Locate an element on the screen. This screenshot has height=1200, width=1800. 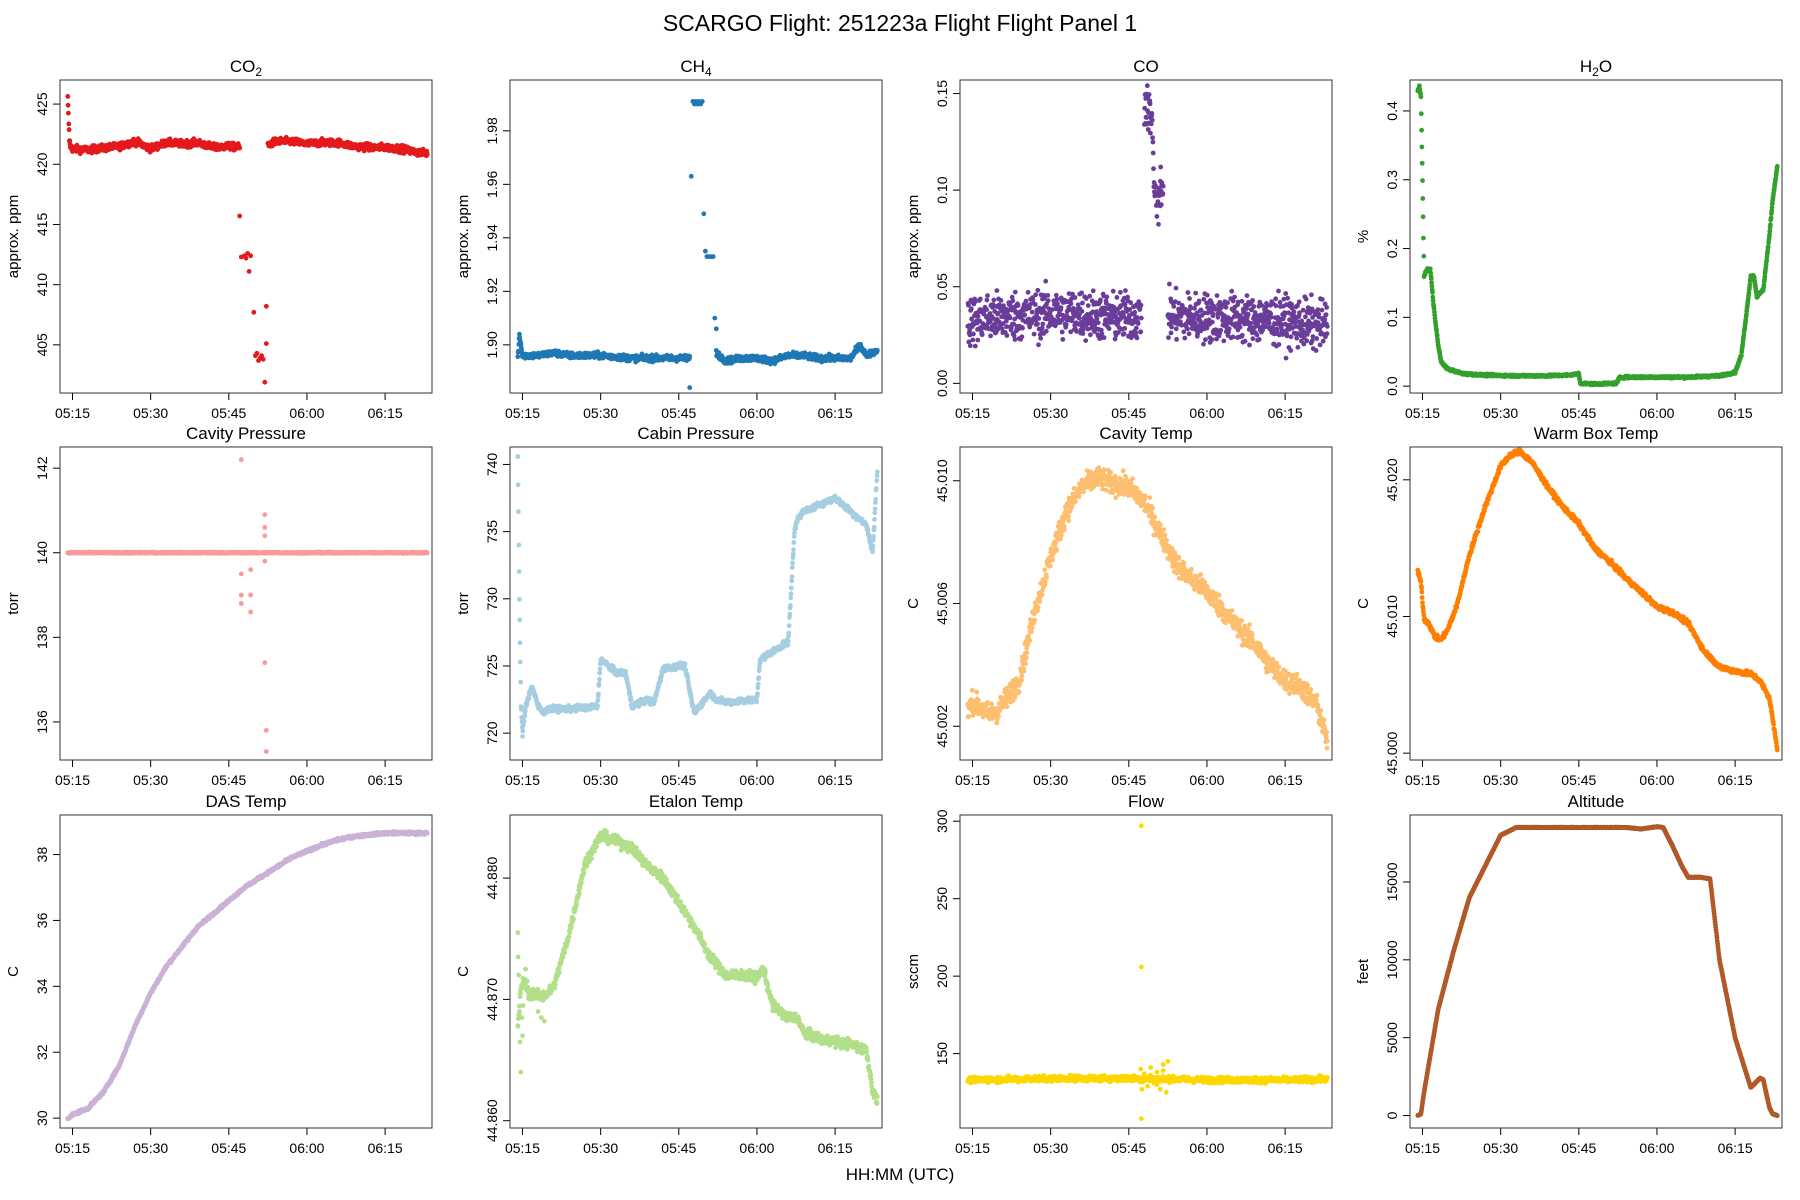
y-tick-label: 0.05 is located at coordinates (942, 286).